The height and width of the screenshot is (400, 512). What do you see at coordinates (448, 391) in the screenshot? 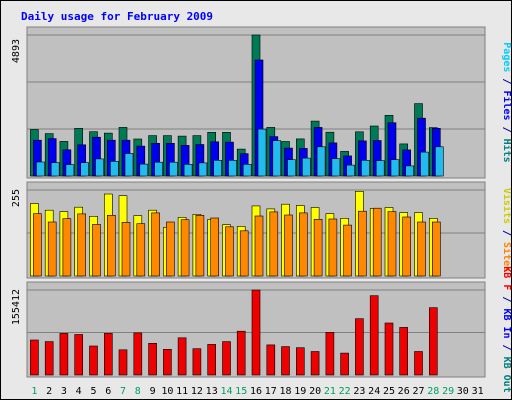
I see `x-tick-label: 29` at bounding box center [448, 391].